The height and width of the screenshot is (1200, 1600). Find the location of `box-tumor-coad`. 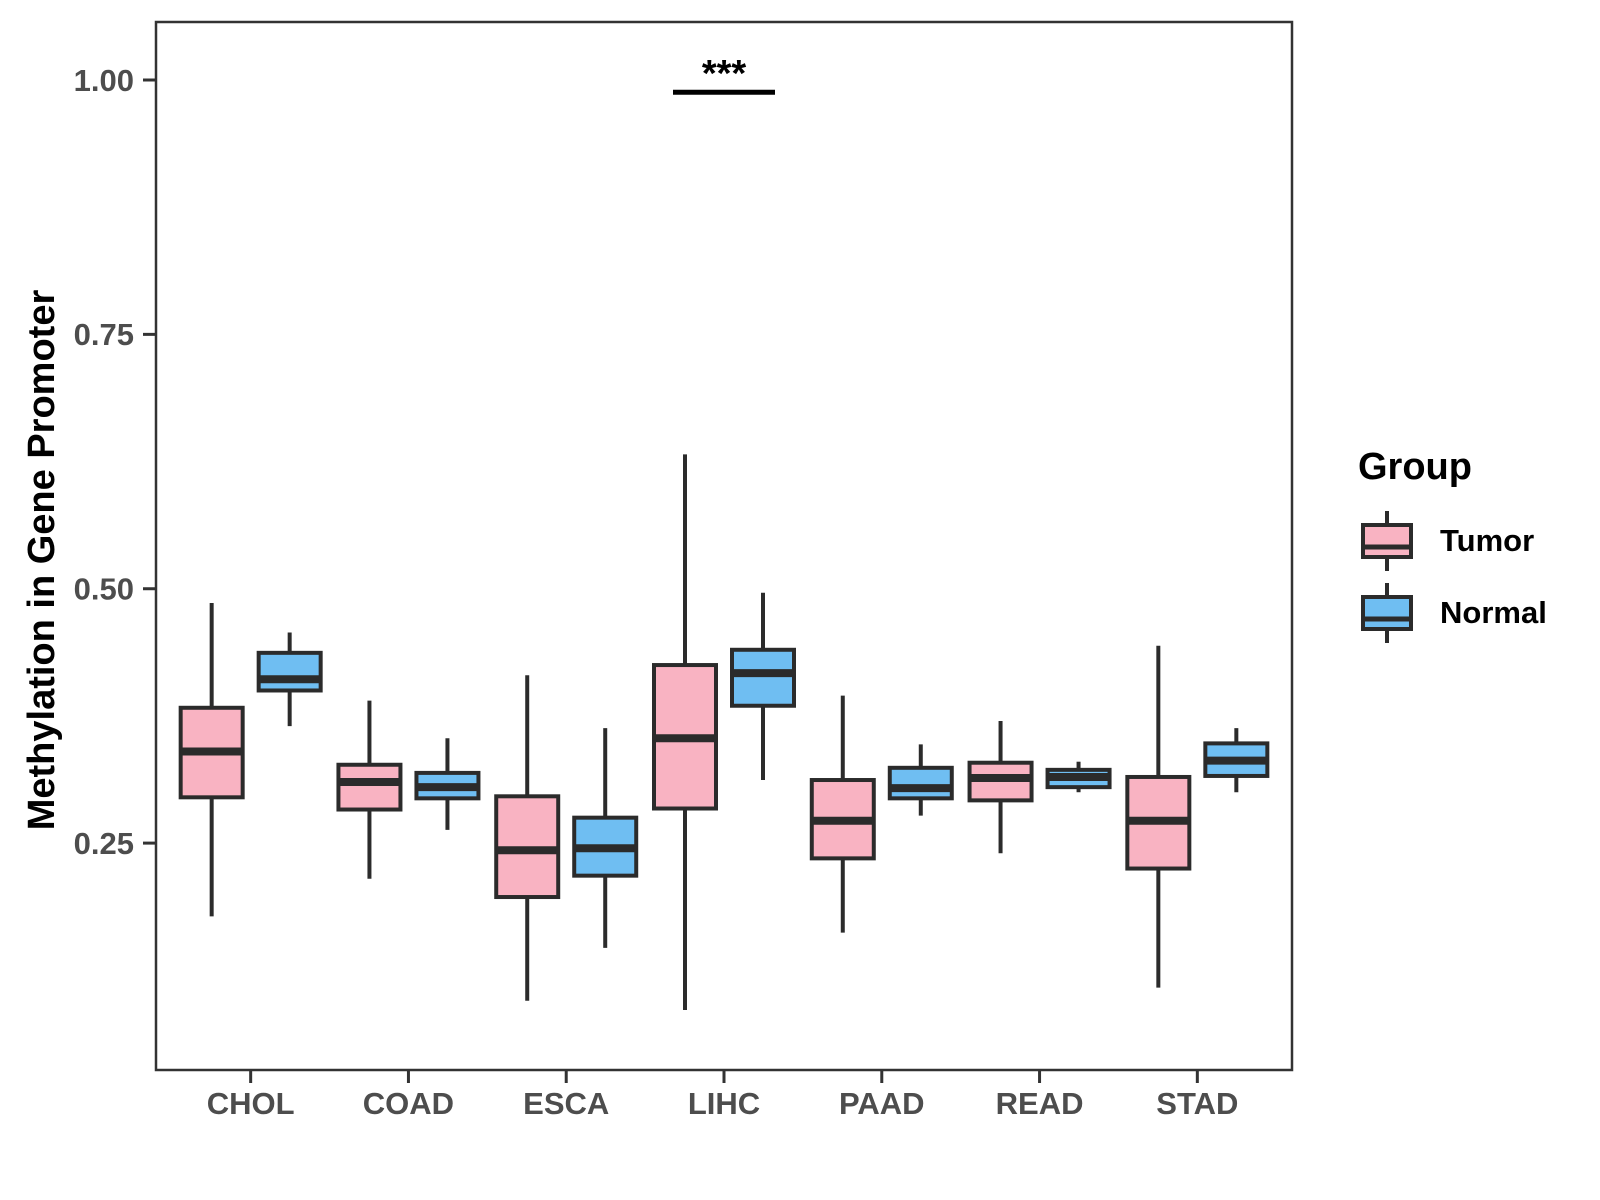

box-tumor-coad is located at coordinates (369, 787).